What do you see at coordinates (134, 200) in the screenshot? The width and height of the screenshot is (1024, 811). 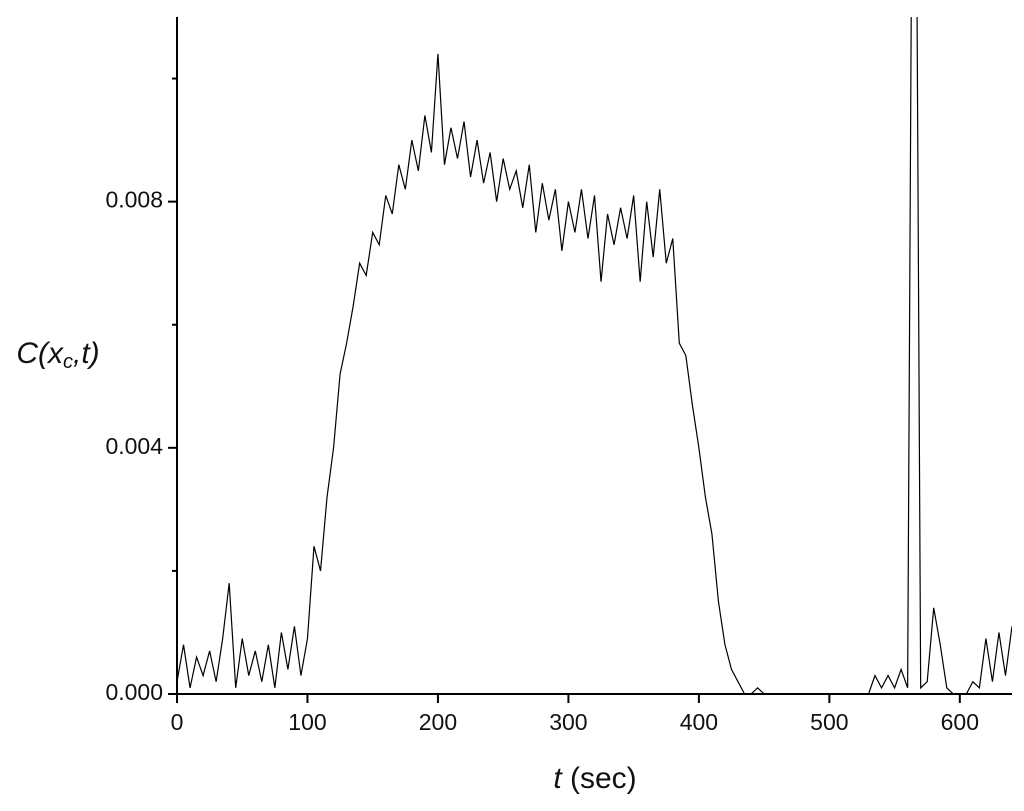 I see `y-tick-label: 0.008` at bounding box center [134, 200].